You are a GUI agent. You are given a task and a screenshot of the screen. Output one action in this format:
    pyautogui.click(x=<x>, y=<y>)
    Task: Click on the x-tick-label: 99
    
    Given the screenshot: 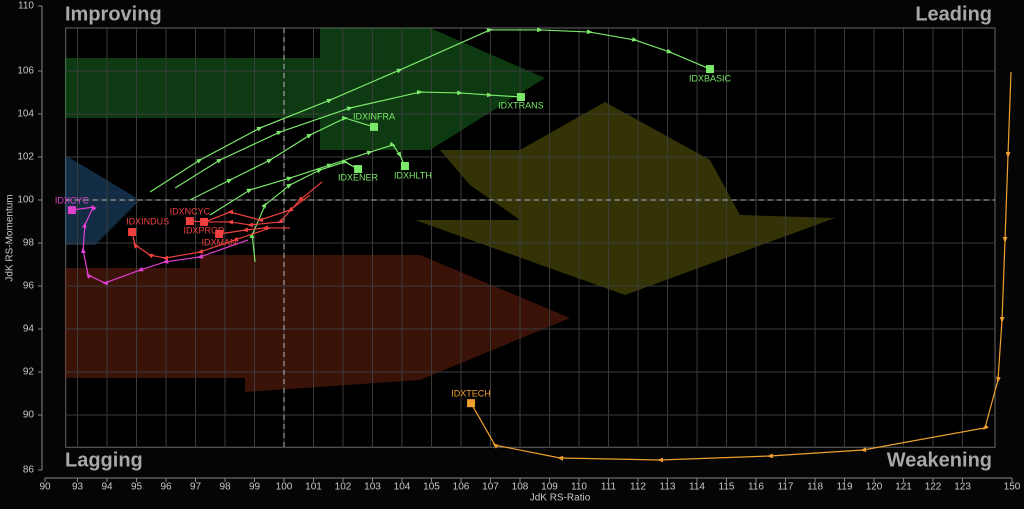 What is the action you would take?
    pyautogui.click(x=255, y=487)
    